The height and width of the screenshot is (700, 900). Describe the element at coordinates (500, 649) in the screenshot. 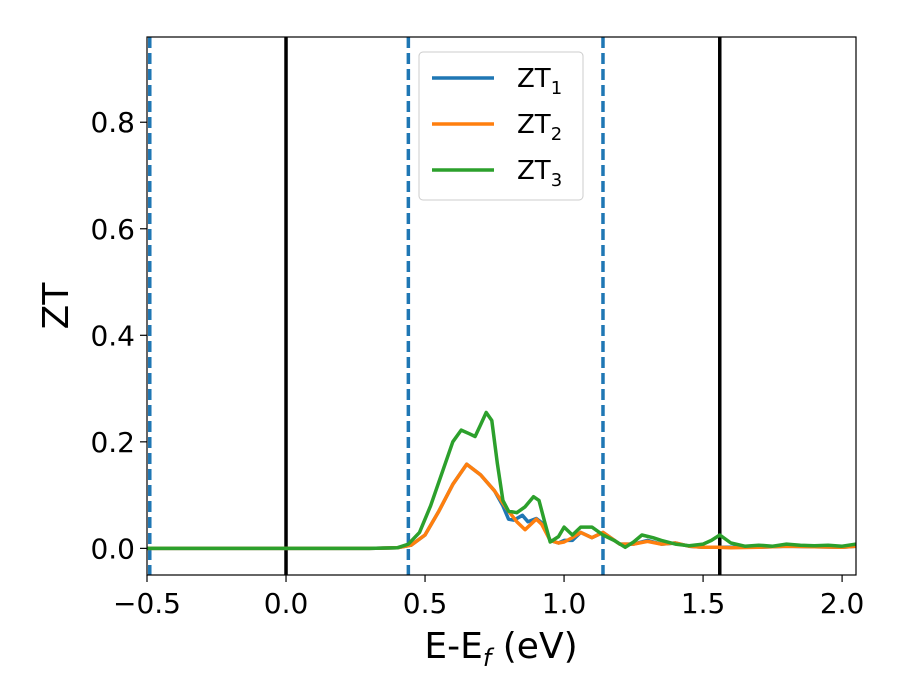

I see `x-axis-label: E-Ef (eV)` at that location.